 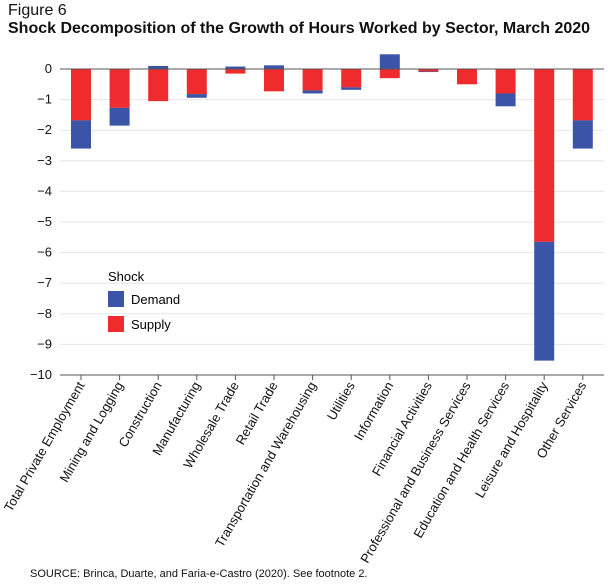 What do you see at coordinates (44, 129) in the screenshot?
I see `y-tick-label-2: −2` at bounding box center [44, 129].